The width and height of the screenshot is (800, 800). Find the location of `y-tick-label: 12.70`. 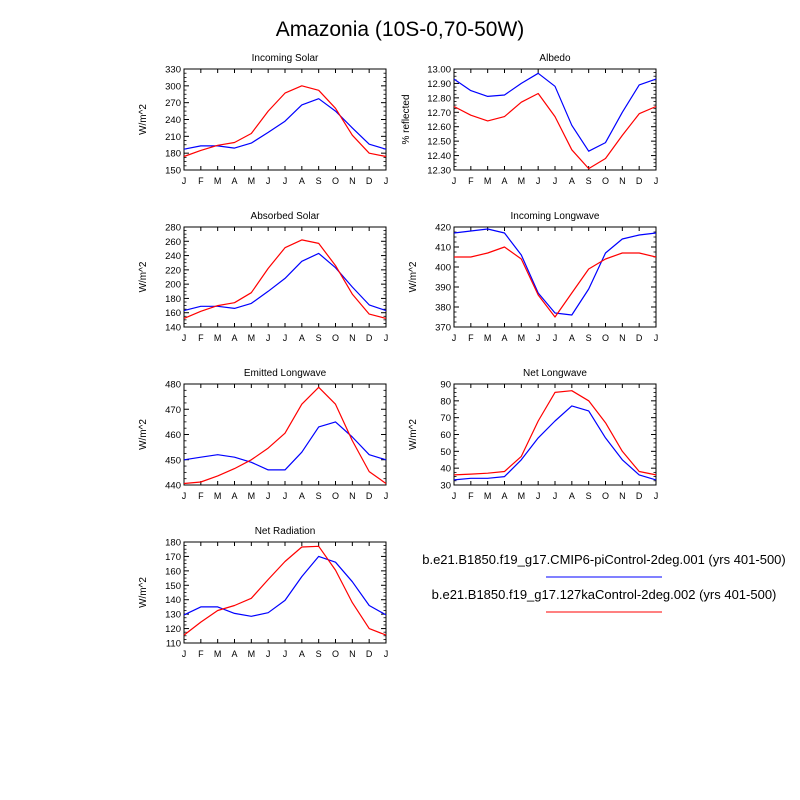

y-tick-label: 12.70 is located at coordinates (439, 113).